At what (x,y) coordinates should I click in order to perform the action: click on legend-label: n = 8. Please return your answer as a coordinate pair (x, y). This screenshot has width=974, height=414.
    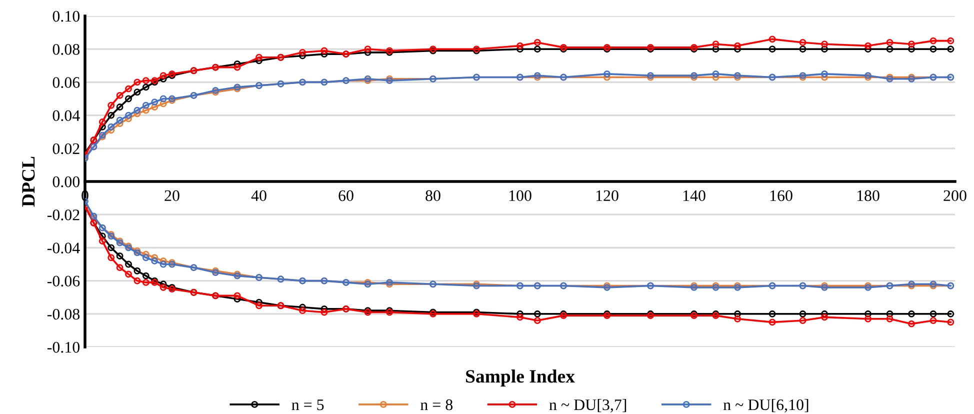
    Looking at the image, I should click on (436, 404).